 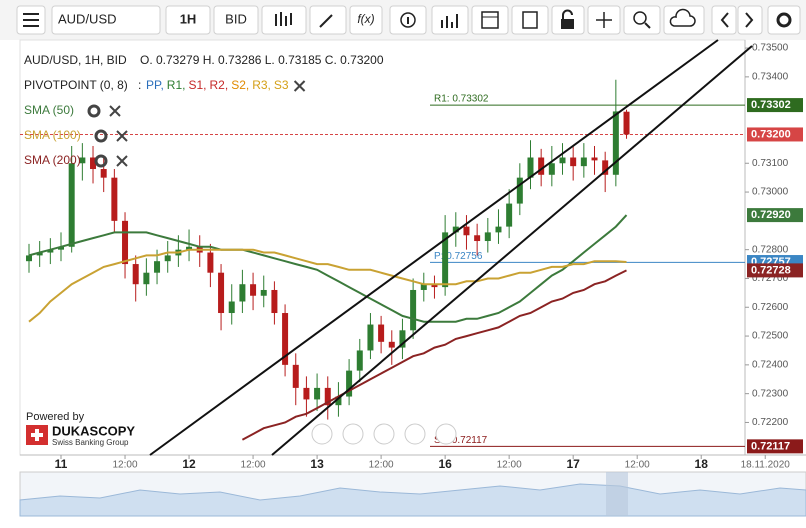 I want to click on calendar-button, so click(x=490, y=20).